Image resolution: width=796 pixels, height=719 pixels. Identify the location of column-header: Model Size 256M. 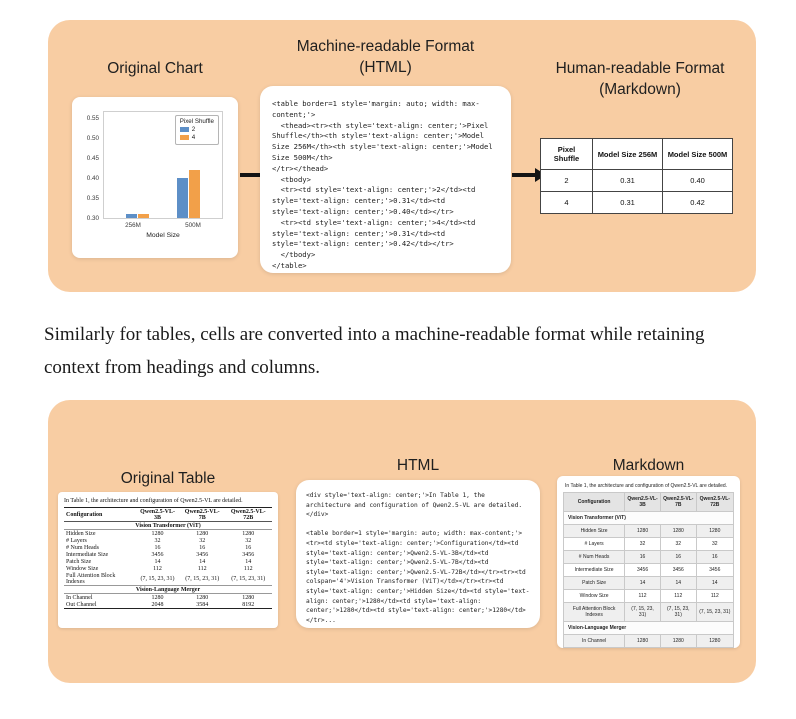
(627, 154).